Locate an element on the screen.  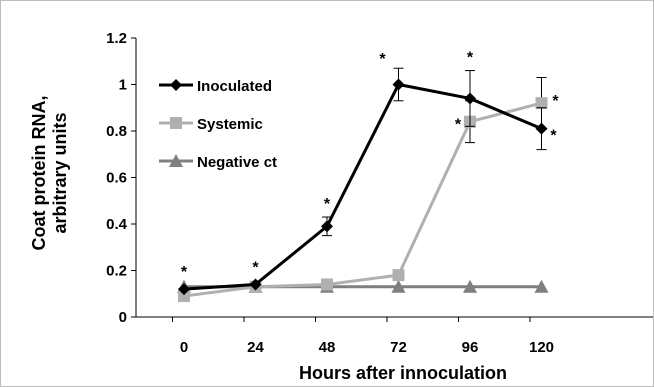
x-tick-label: 24 is located at coordinates (255, 347).